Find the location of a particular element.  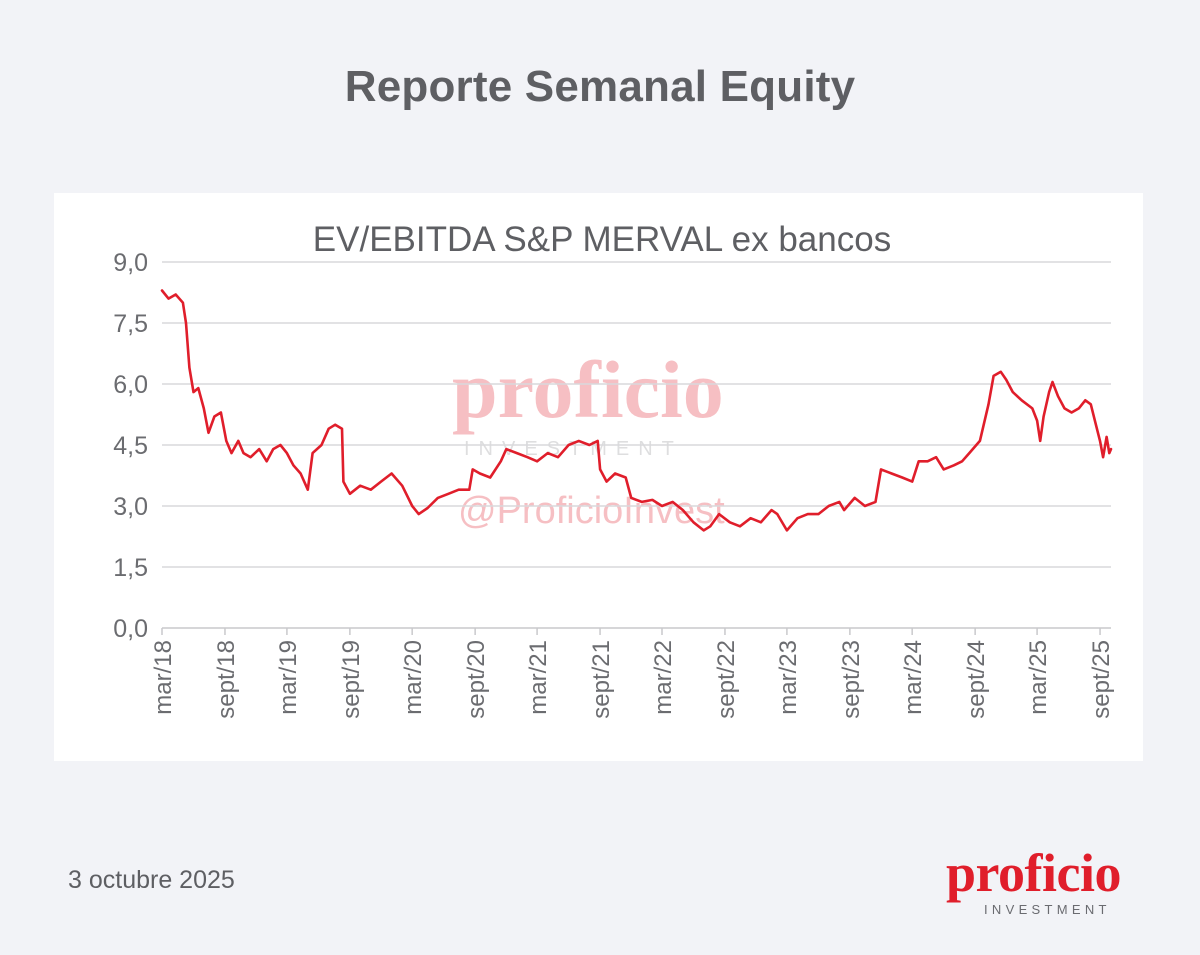

y-tick-label: 4,5 is located at coordinates (130, 446).